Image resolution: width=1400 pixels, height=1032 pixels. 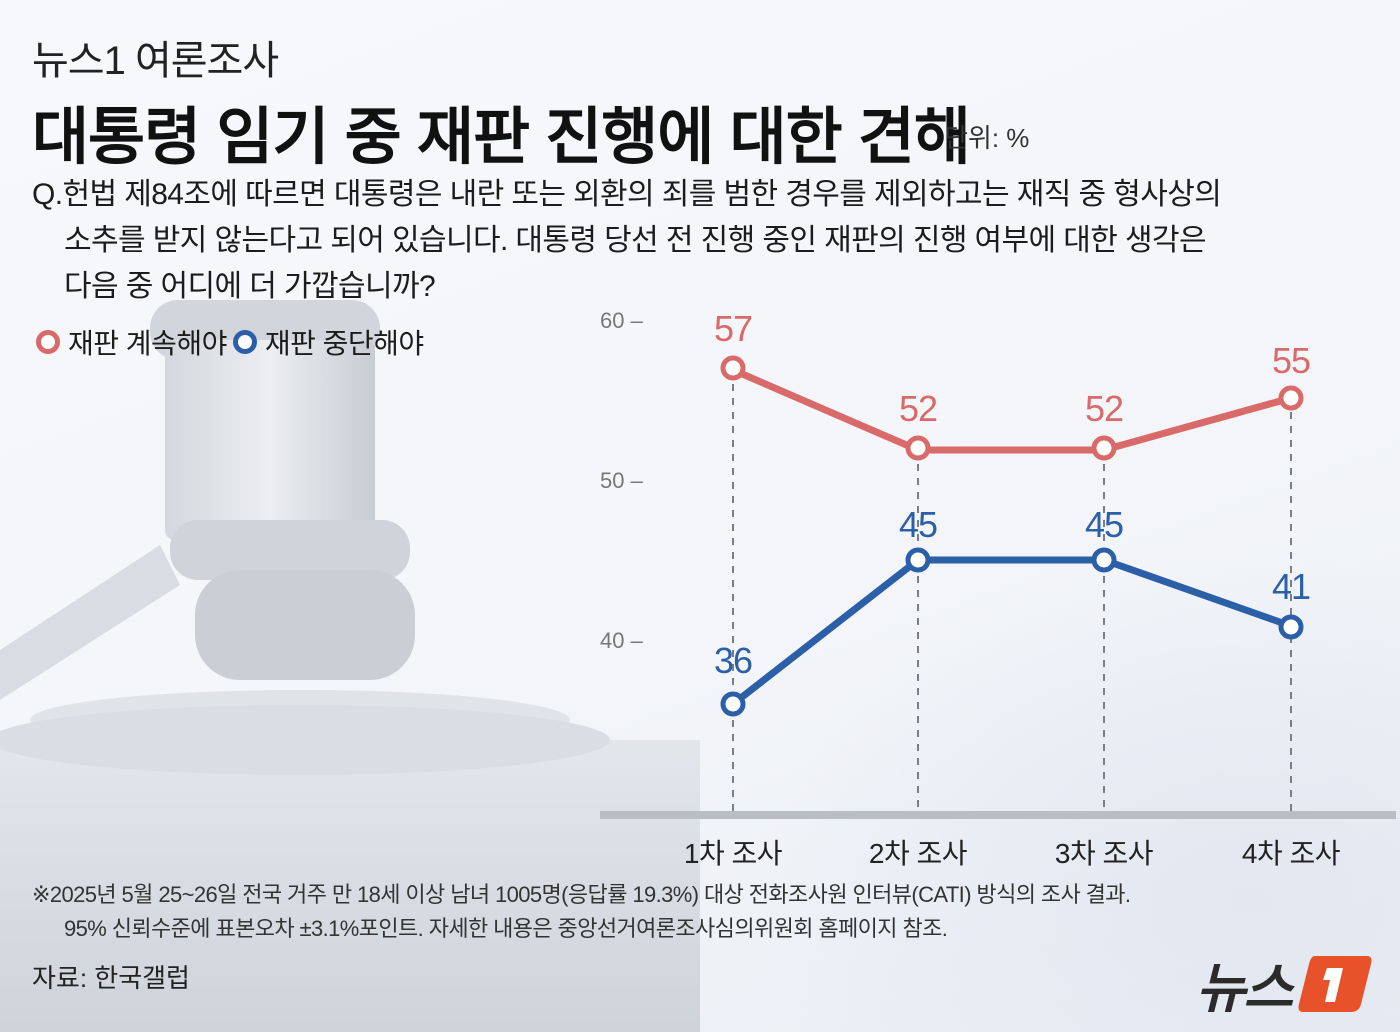 I want to click on page-title: 대통령 임기 중 재판 진행에 대한 견해, so click(x=501, y=137).